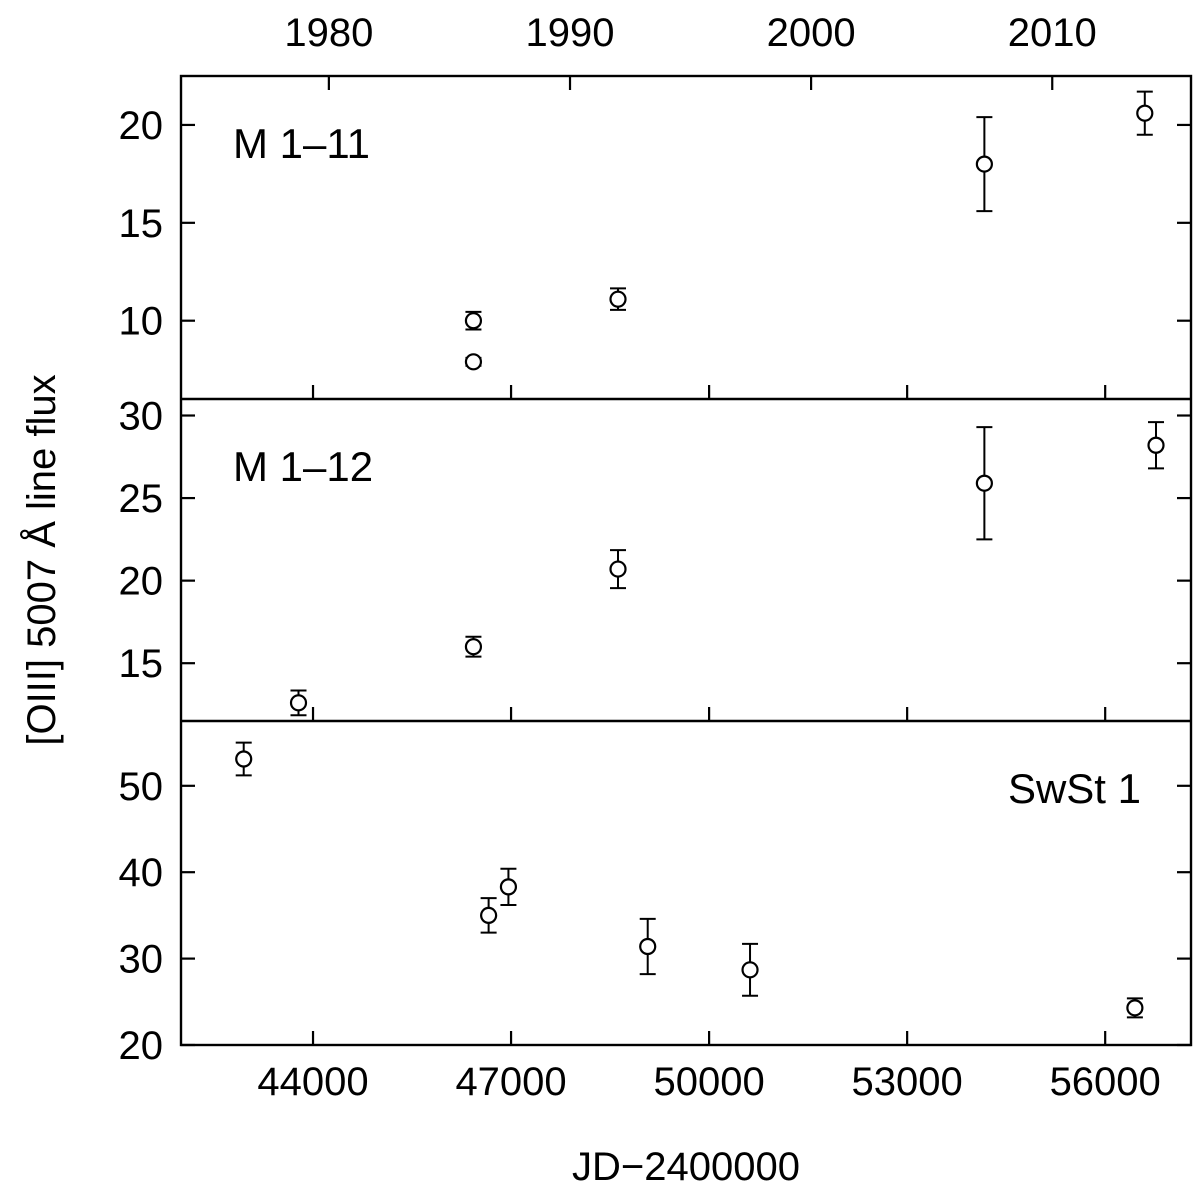 Image resolution: width=1200 pixels, height=1189 pixels. What do you see at coordinates (686, 1167) in the screenshot?
I see `x-axis-title: JD−2400000` at bounding box center [686, 1167].